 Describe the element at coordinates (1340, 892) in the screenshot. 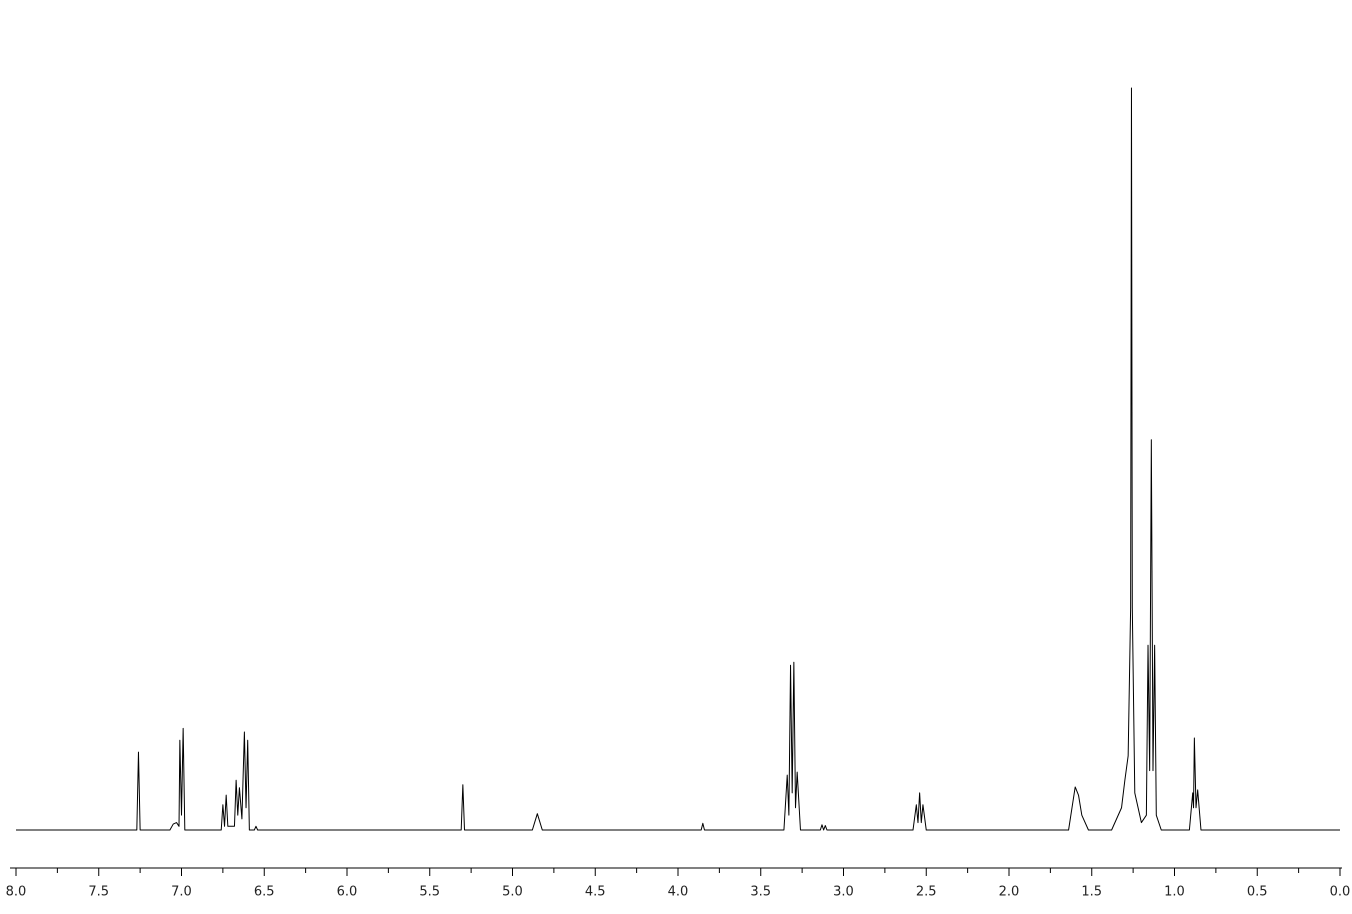

I see `x-tick-label: 0.0` at that location.